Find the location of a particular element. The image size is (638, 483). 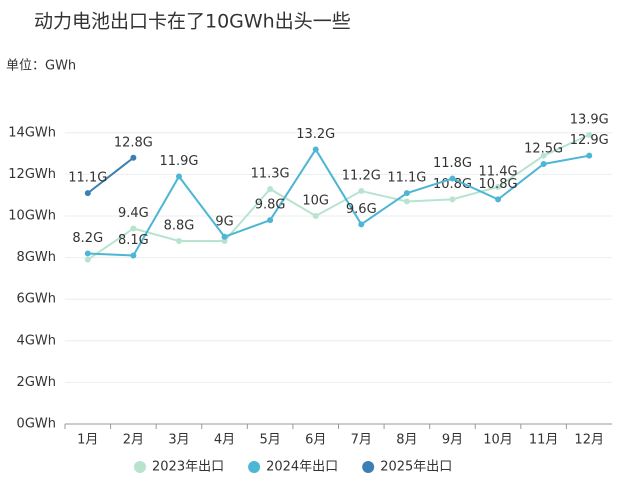

series-line is located at coordinates (110, 175).